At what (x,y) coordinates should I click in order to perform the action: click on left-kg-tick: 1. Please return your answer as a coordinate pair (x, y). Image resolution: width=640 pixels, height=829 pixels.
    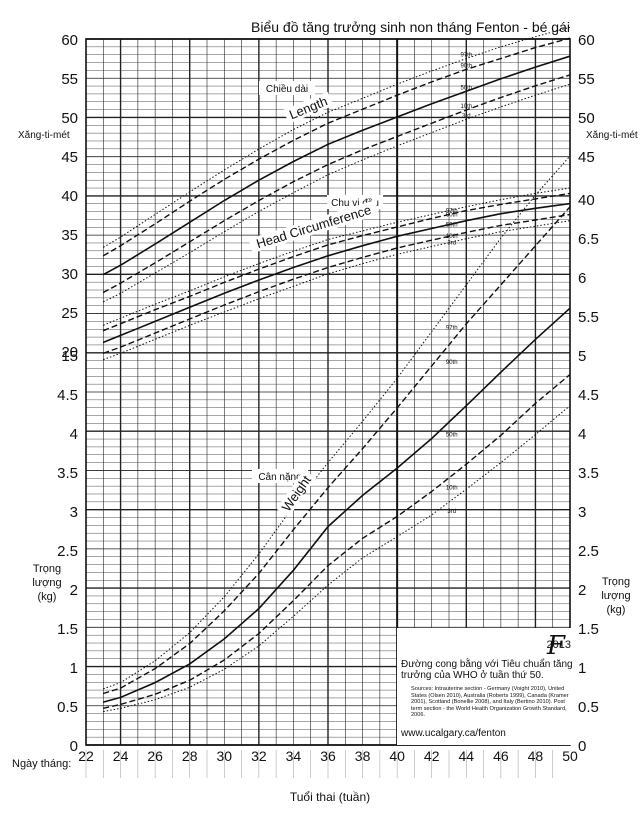
    Looking at the image, I should click on (74, 668).